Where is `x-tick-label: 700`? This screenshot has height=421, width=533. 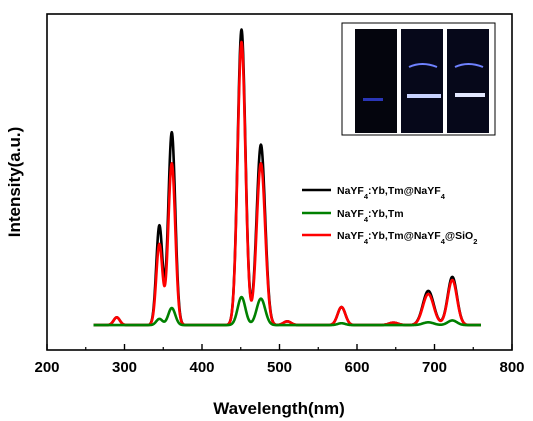 x-tick-label: 700 is located at coordinates (434, 367).